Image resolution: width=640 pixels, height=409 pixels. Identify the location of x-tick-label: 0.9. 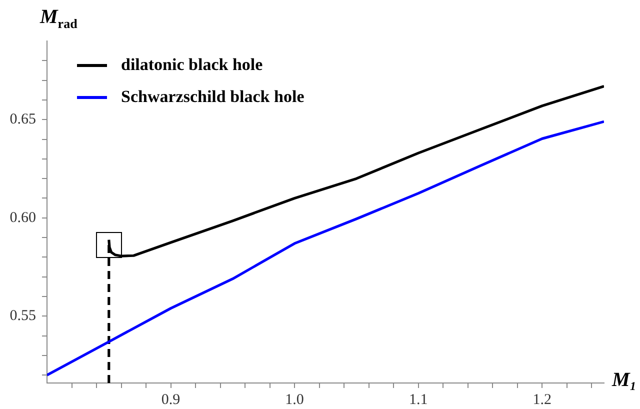
(170, 400).